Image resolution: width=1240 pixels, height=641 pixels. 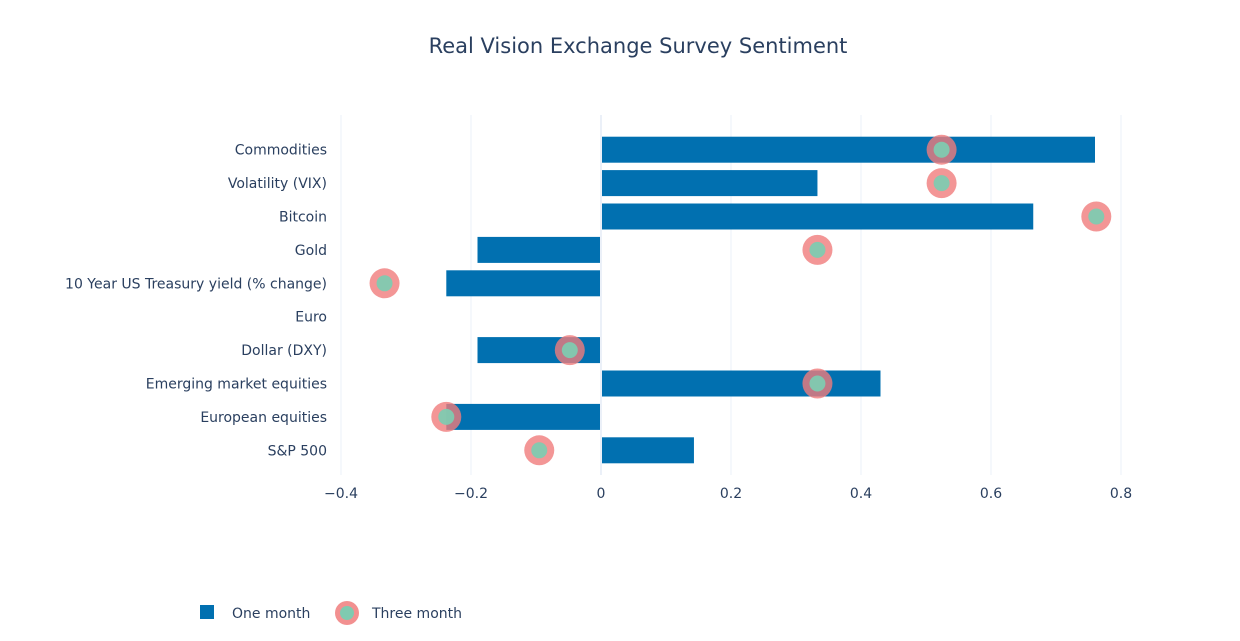 What do you see at coordinates (284, 351) in the screenshot?
I see `y-tick-label: Dollar (DXY)` at bounding box center [284, 351].